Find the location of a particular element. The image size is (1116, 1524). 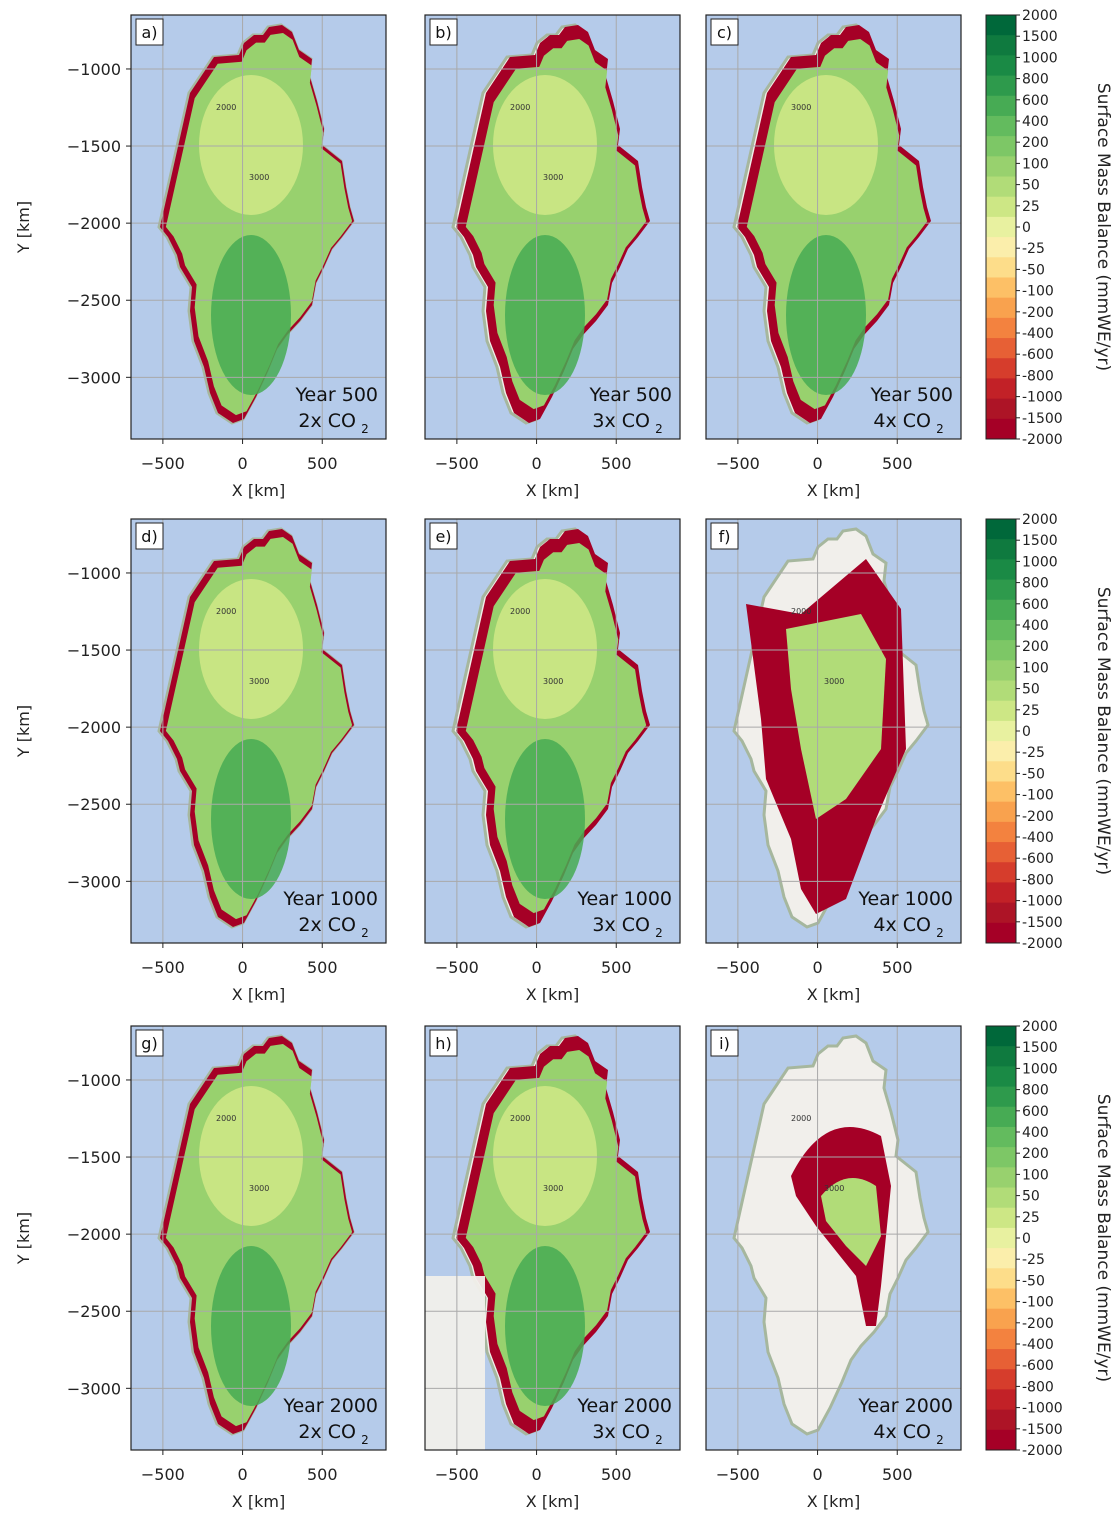

colorbar-tick-label: -50 is located at coordinates (1033, 1281).